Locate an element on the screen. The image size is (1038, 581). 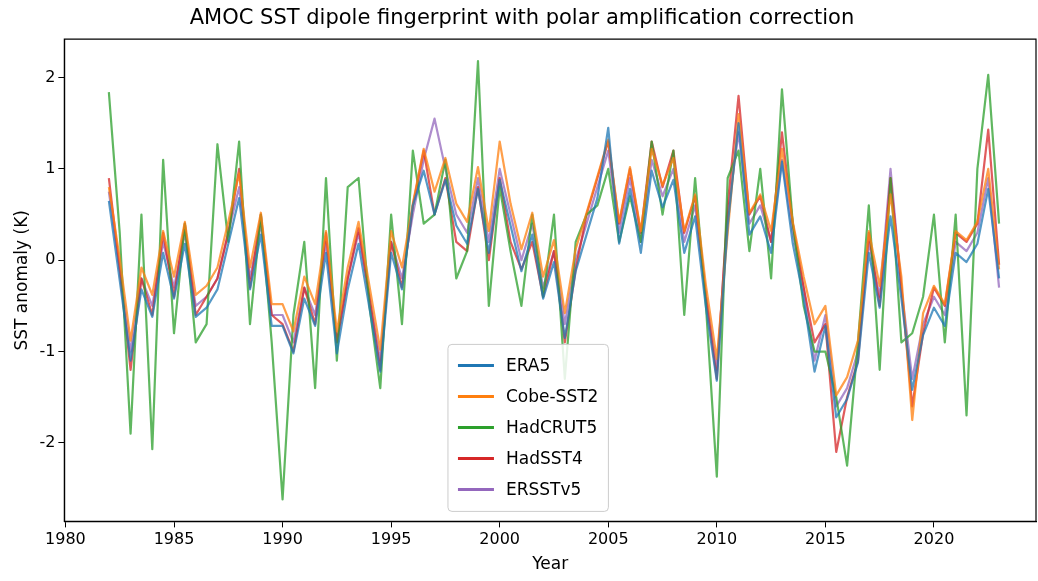
x-tick-label: 2000 is located at coordinates (500, 539).